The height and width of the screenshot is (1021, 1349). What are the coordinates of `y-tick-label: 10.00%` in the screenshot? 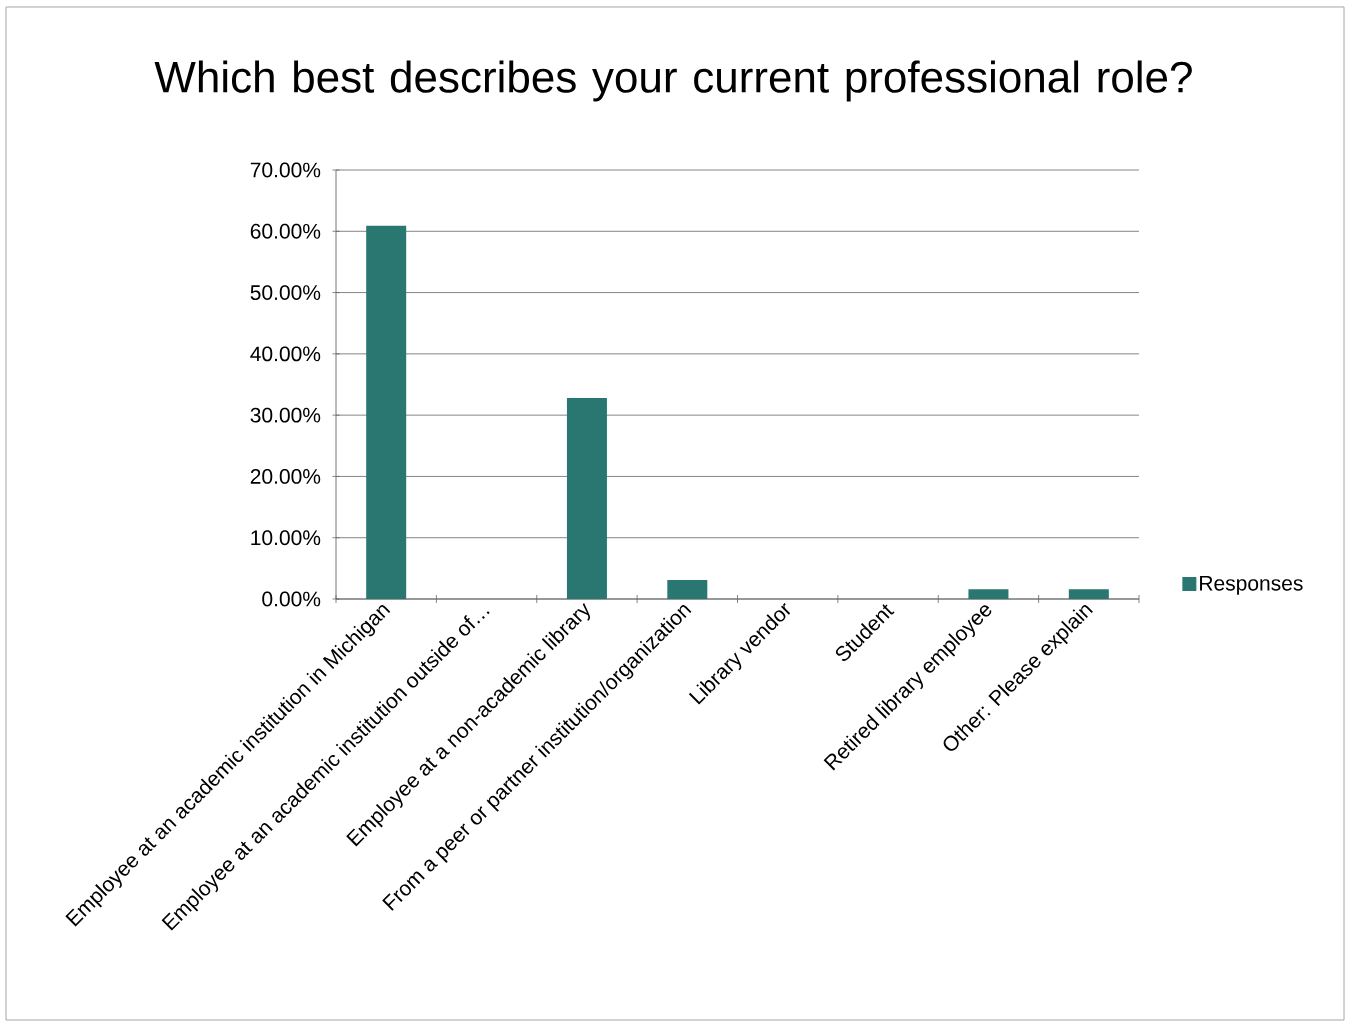 It's located at (286, 538).